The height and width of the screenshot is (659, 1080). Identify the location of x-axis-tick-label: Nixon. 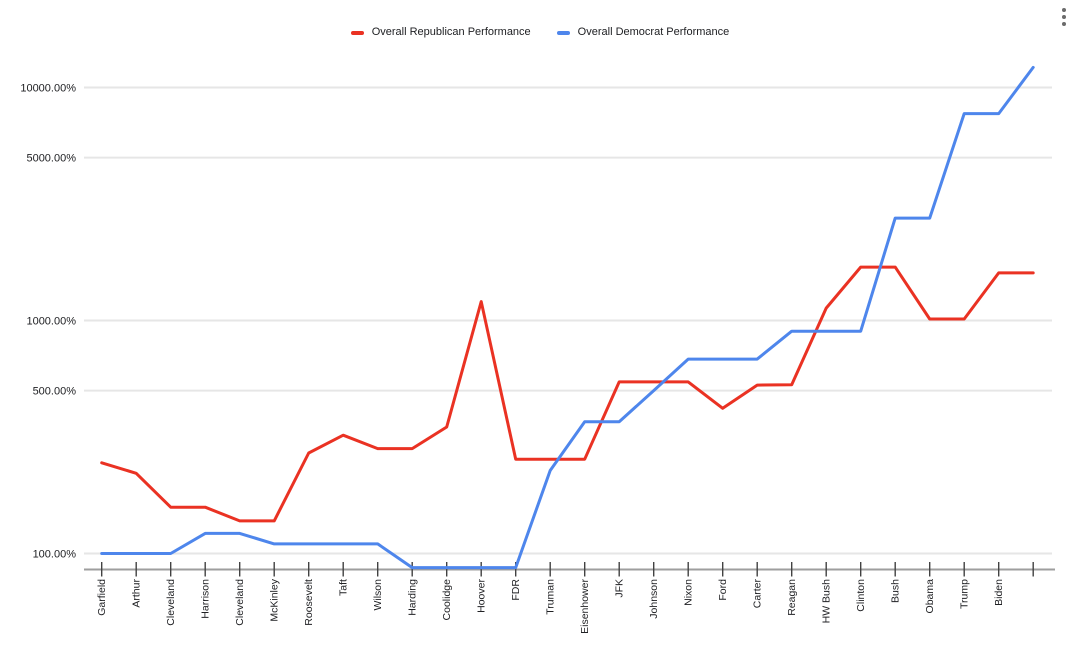
(689, 592).